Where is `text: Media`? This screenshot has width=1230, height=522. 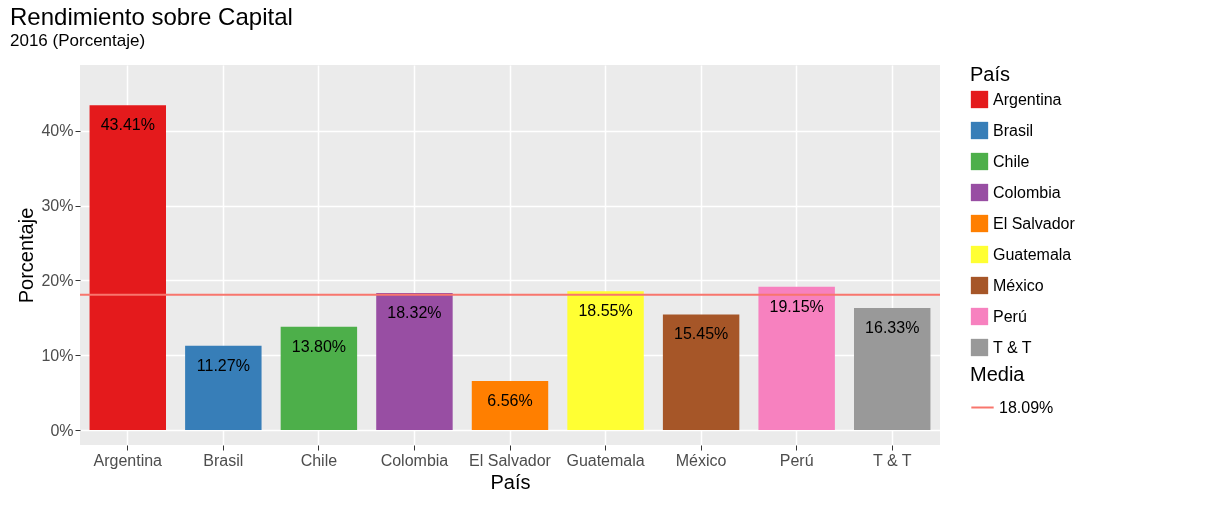 text: Media is located at coordinates (998, 374).